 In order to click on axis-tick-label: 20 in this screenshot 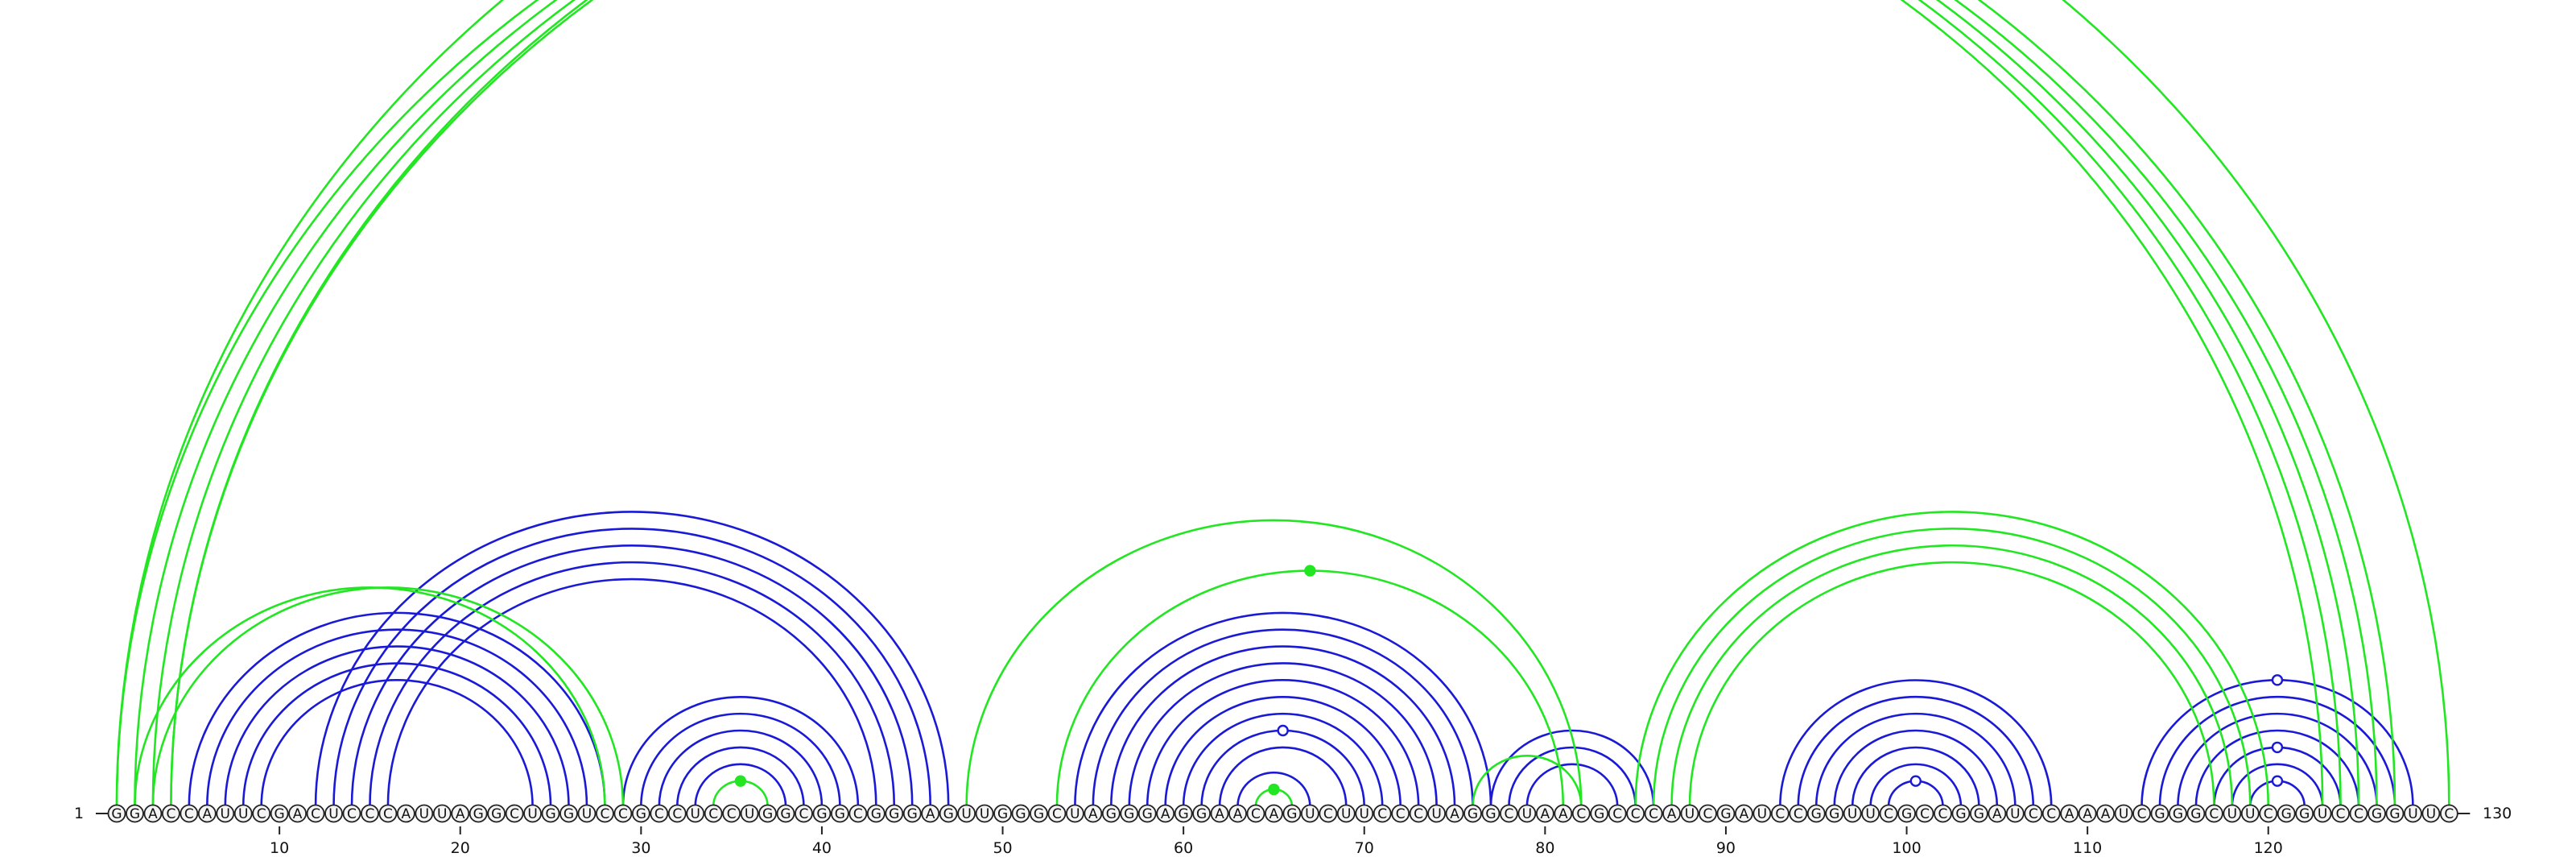, I will do `click(460, 848)`.